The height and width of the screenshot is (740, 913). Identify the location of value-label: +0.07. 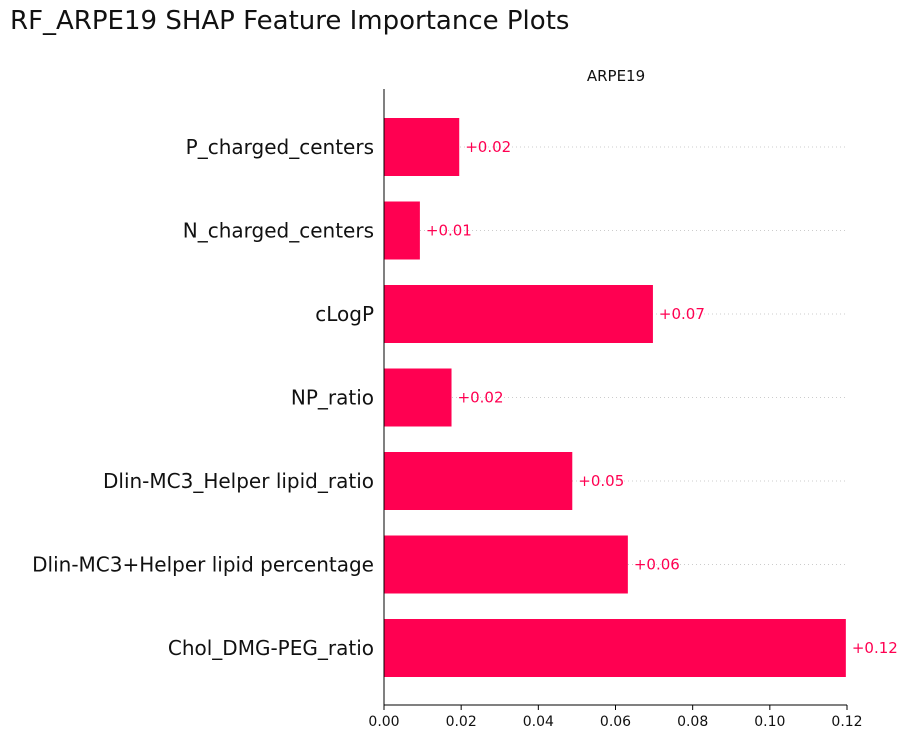
(682, 314).